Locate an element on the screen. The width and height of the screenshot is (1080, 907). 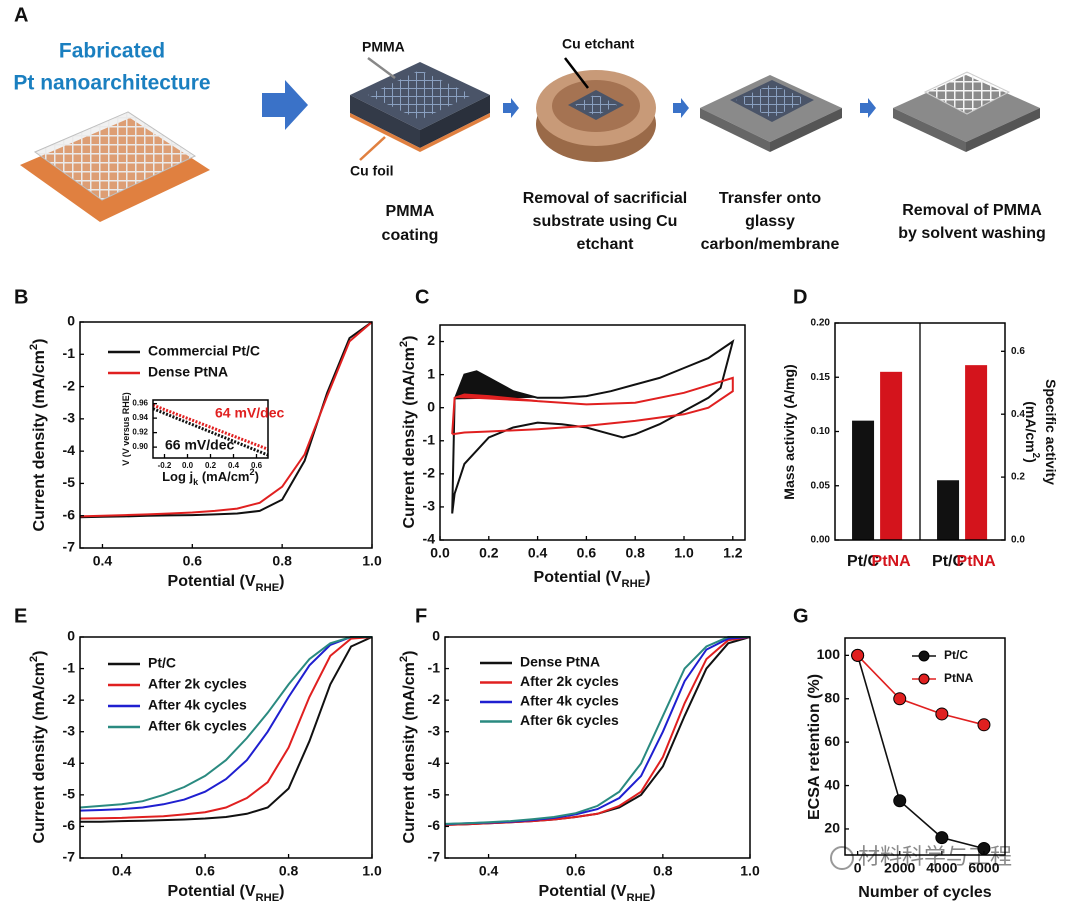
legend-label: Commercial Pt/C is located at coordinates (204, 351).